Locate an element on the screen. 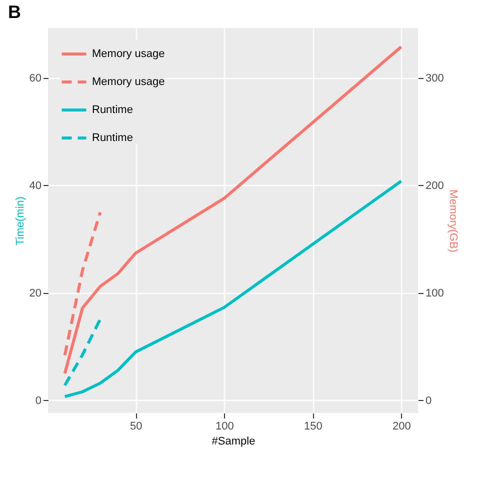  y2-tick-label: 200 is located at coordinates (435, 186).